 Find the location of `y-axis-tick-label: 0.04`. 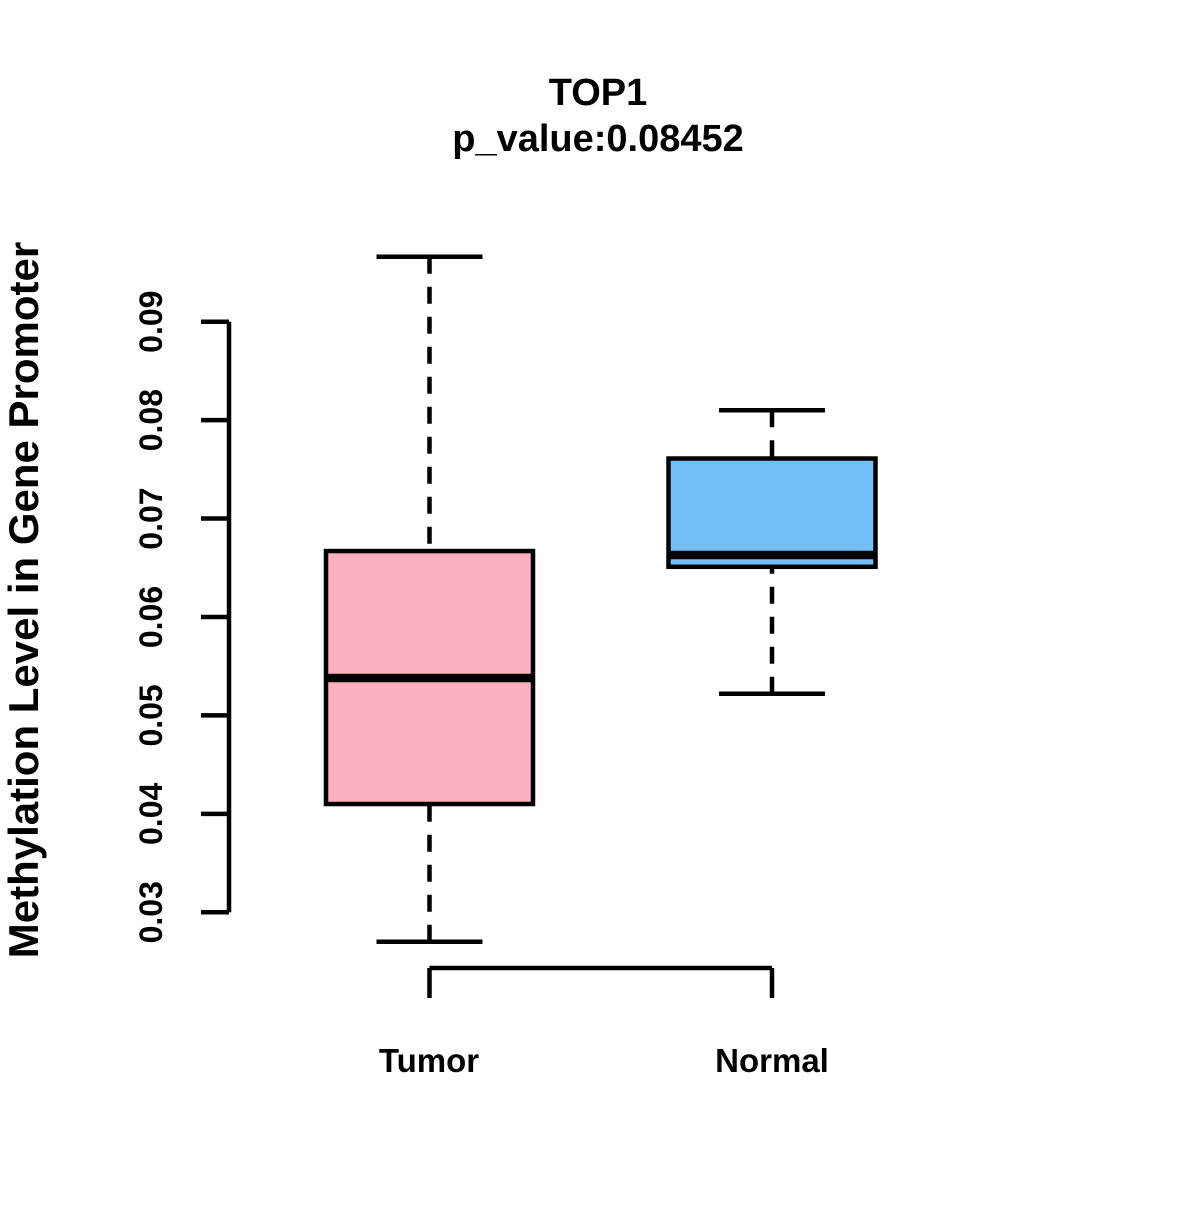

y-axis-tick-label: 0.04 is located at coordinates (151, 814).